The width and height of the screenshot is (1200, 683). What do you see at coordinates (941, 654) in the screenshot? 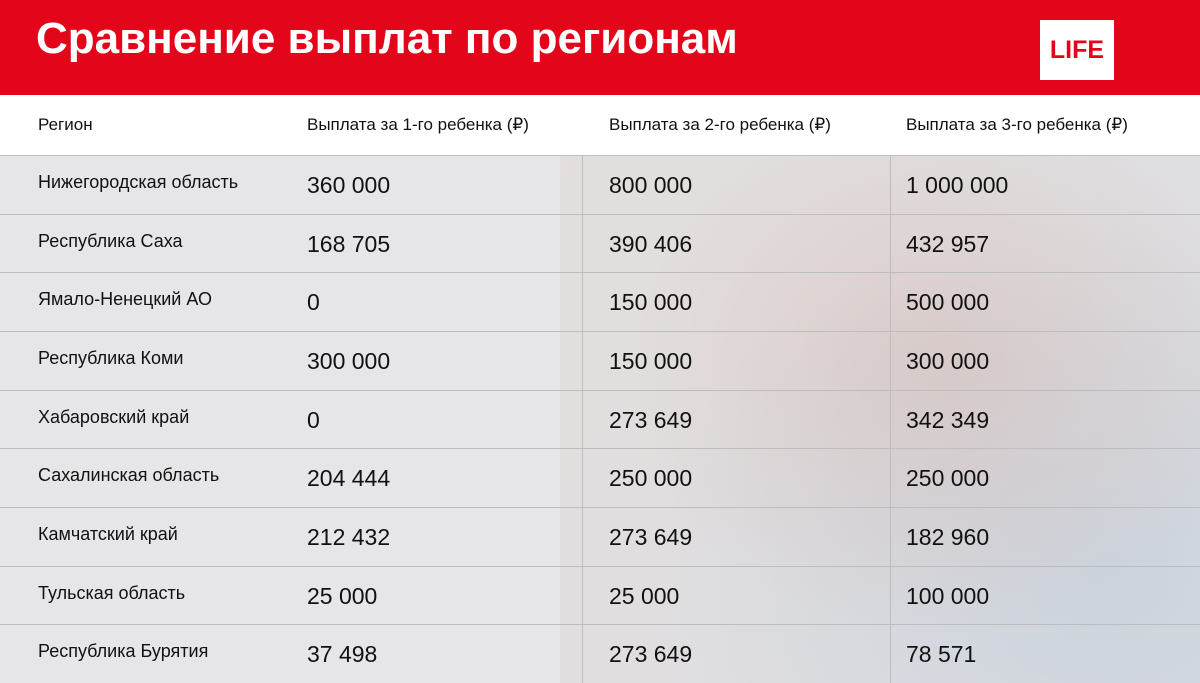
I see `value-cell: 78 571` at bounding box center [941, 654].